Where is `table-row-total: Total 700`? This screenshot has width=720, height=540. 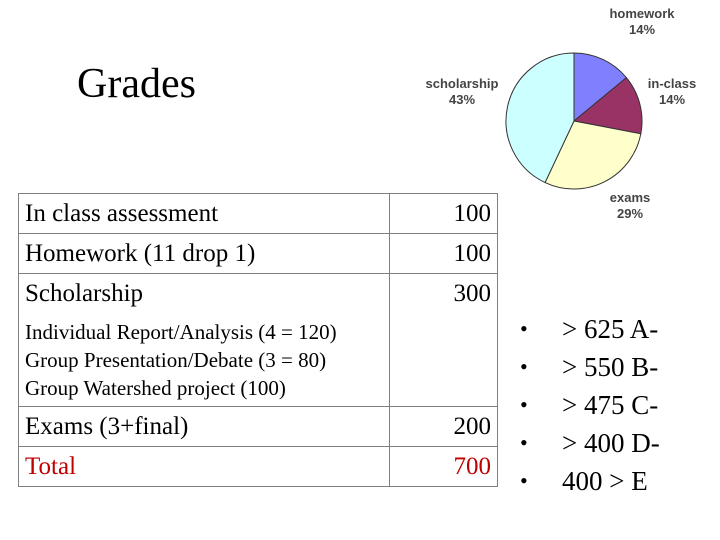 table-row-total: Total 700 is located at coordinates (258, 466).